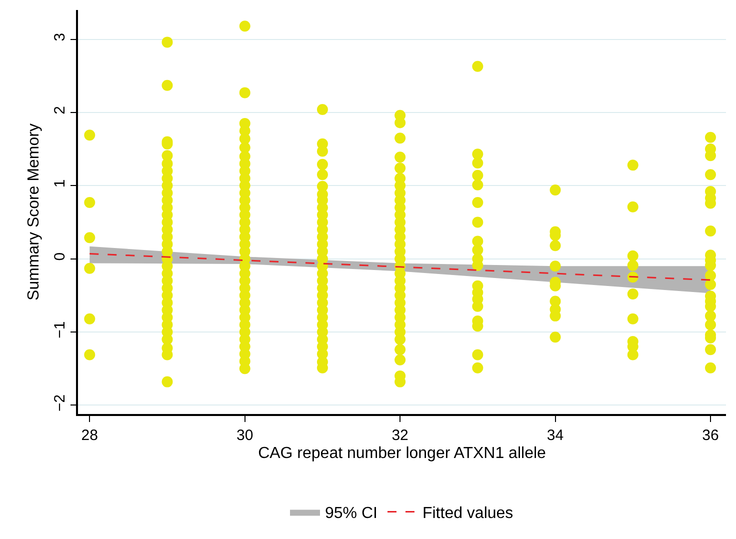 This screenshot has width=736, height=539. I want to click on x-tick-label: 32, so click(400, 435).